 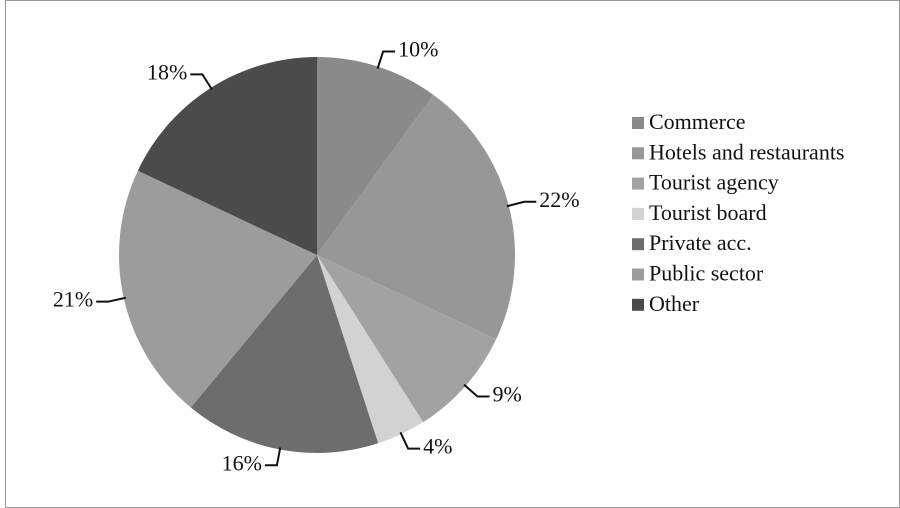 I want to click on legend-label: Tourist agency, so click(x=714, y=182).